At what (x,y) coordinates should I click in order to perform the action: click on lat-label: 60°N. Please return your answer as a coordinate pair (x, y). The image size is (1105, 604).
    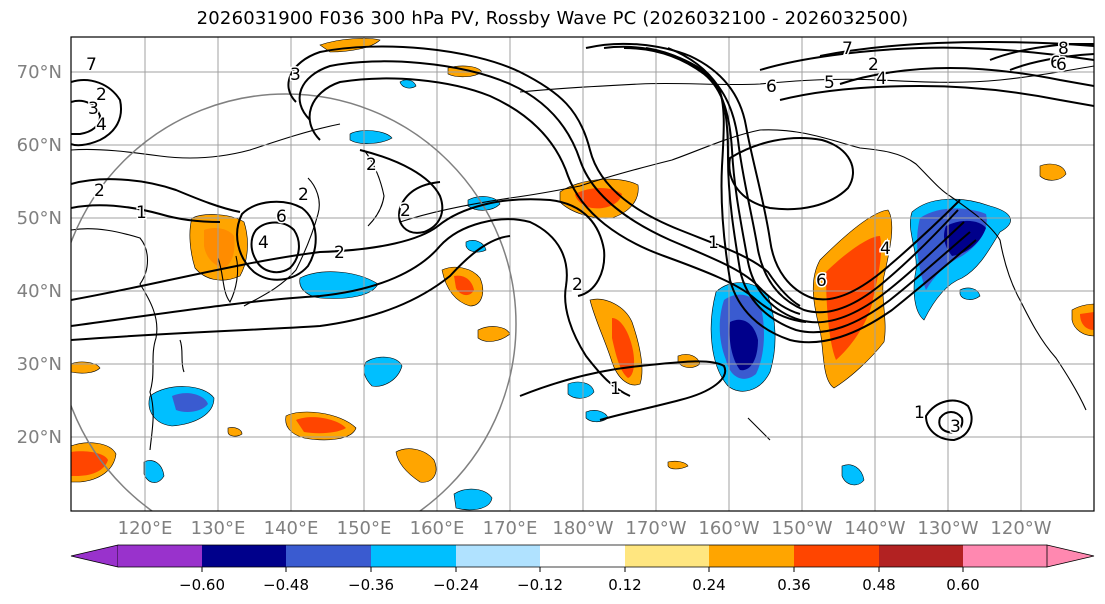
    Looking at the image, I should click on (39, 145).